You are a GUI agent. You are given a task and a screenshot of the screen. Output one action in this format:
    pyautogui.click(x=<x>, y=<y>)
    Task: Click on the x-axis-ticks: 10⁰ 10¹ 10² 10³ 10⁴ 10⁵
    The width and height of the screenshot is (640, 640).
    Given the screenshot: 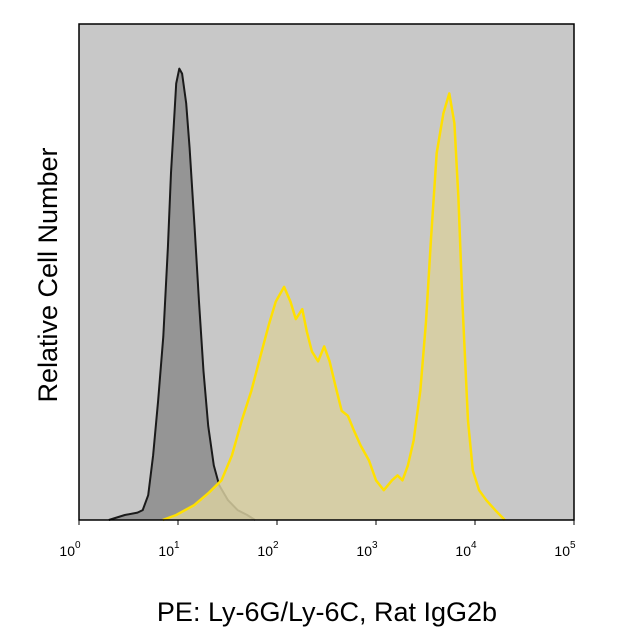 What is the action you would take?
    pyautogui.click(x=317, y=539)
    